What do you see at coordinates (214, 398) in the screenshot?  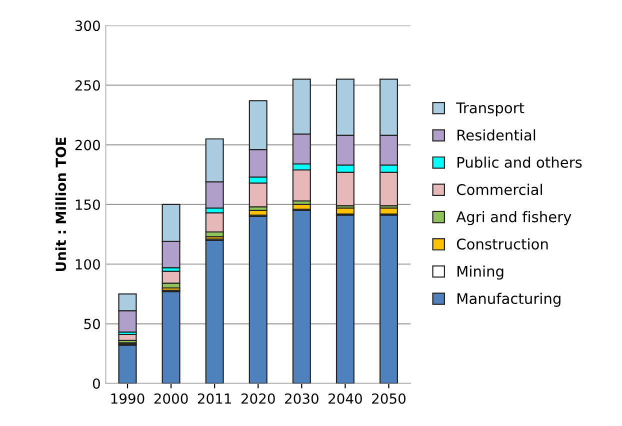 I see `x-tick-label: 2011` at bounding box center [214, 398].